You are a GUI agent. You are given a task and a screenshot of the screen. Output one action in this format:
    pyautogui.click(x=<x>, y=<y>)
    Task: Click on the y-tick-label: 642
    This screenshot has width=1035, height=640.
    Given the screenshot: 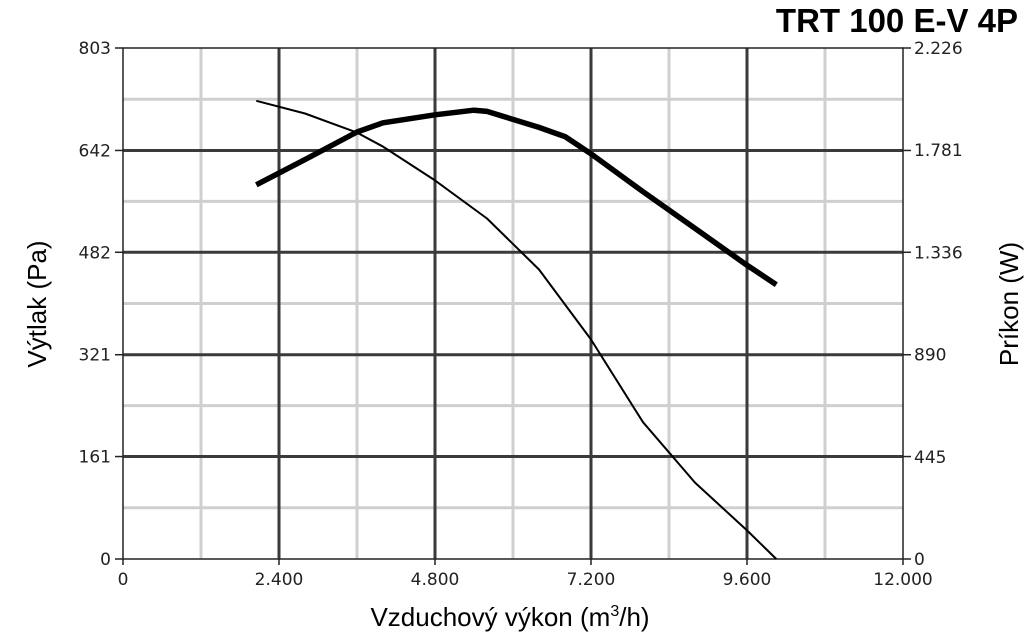 What is the action you would take?
    pyautogui.click(x=95, y=151)
    